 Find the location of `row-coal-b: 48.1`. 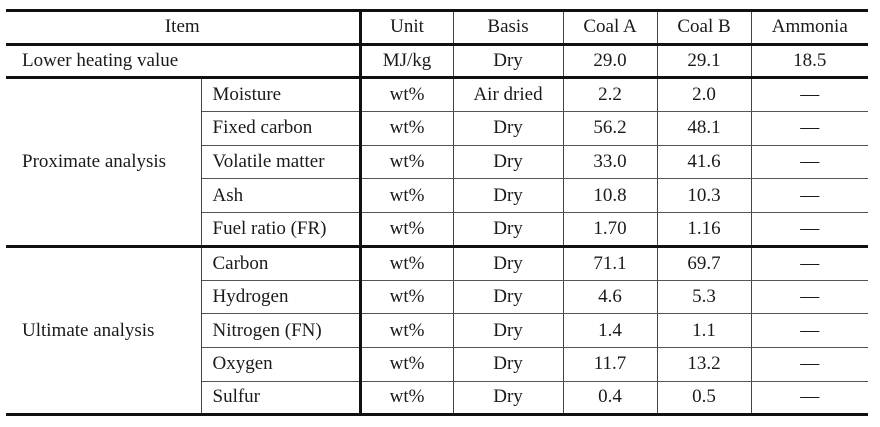

row-coal-b: 48.1 is located at coordinates (704, 128).